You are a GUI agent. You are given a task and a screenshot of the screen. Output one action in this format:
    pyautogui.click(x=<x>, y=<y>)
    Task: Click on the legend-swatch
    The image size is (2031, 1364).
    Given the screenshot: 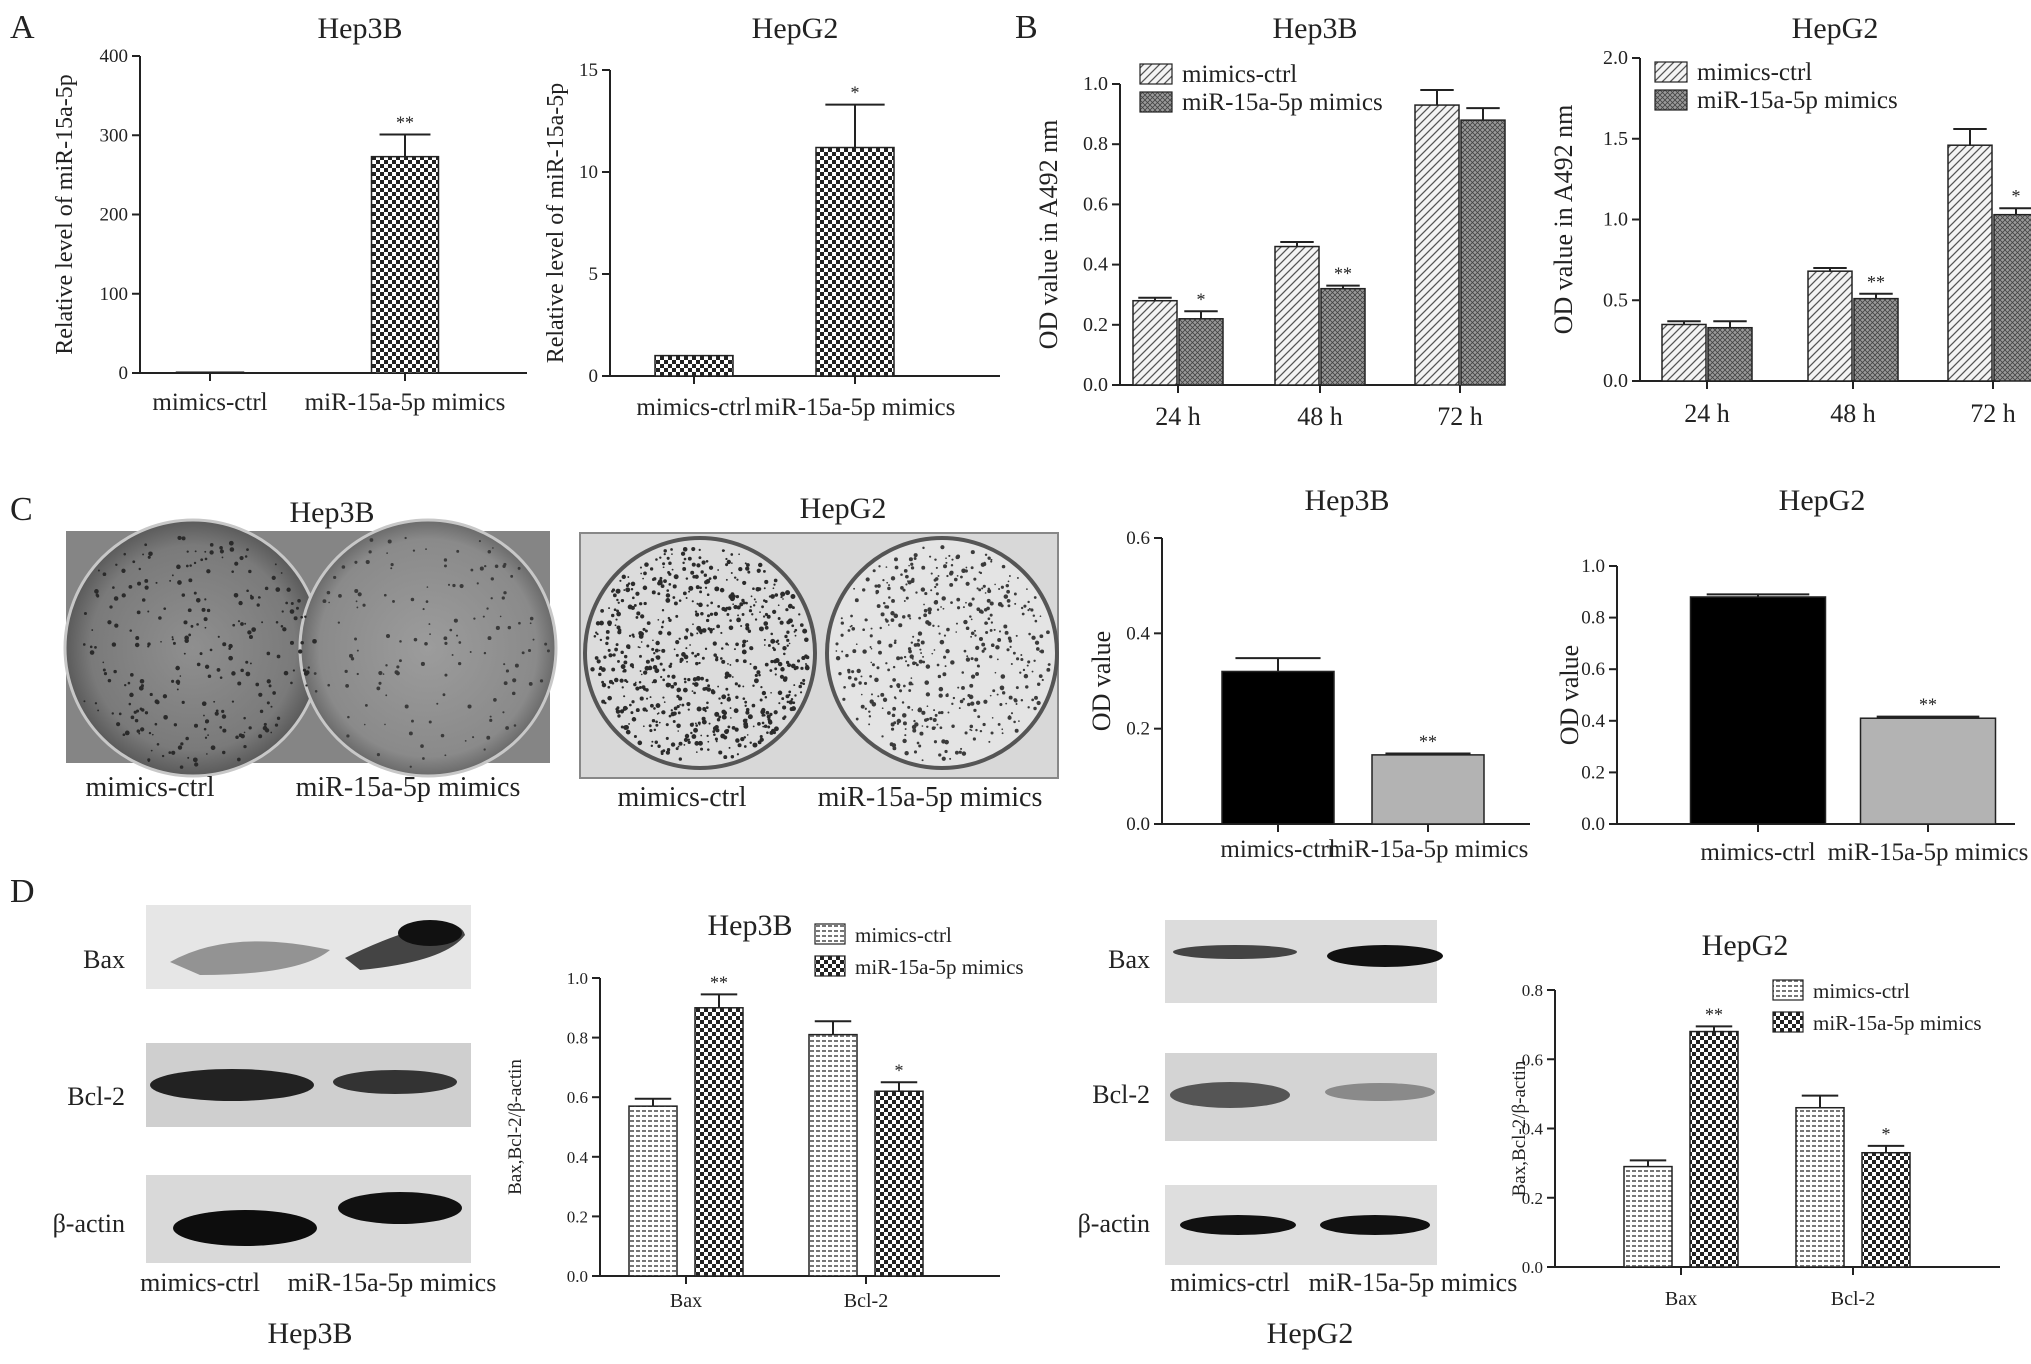 What is the action you would take?
    pyautogui.click(x=830, y=934)
    